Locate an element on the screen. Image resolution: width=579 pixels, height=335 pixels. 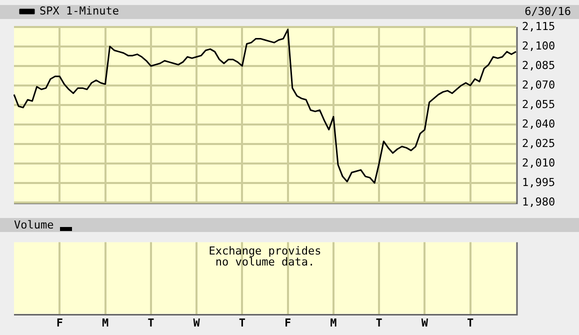
legend-label: SPX 1-Minute is located at coordinates (79, 11).